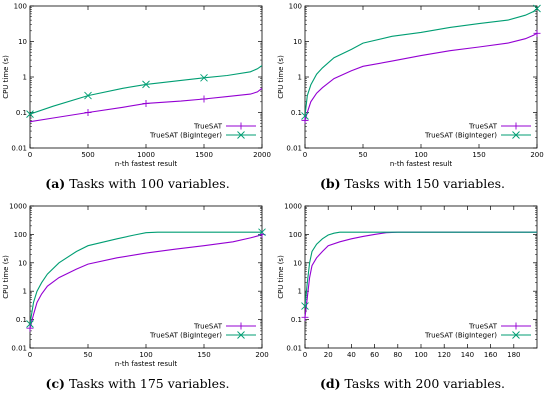 This screenshot has width=550, height=400. Describe the element at coordinates (513, 355) in the screenshot. I see `x-tick-label: 180` at that location.